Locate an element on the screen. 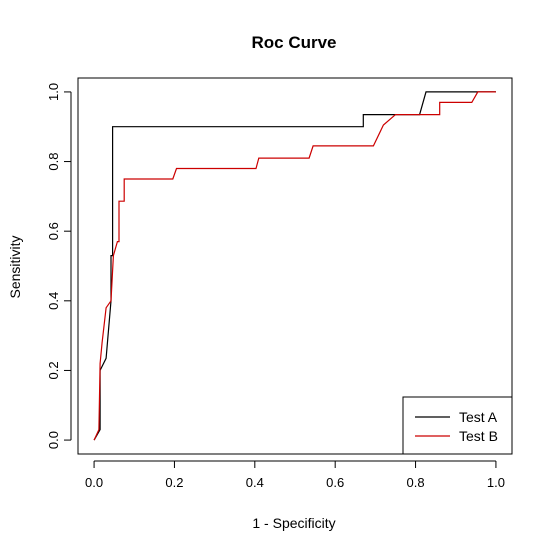  x-tick-label: 0.2 is located at coordinates (174, 482).